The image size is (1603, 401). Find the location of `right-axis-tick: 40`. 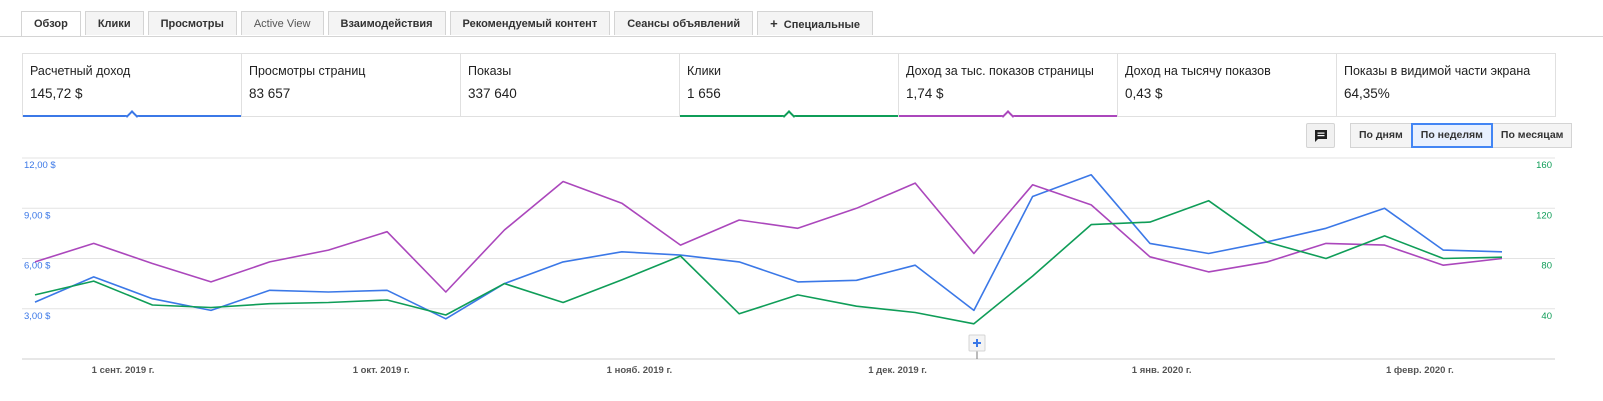

right-axis-tick: 40 is located at coordinates (1546, 316).